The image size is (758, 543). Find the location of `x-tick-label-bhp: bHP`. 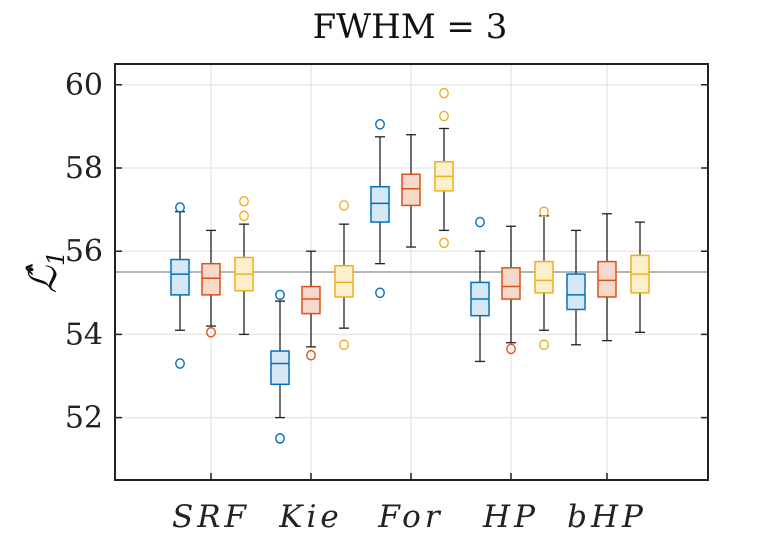

x-tick-label-bhp: bHP is located at coordinates (607, 517).